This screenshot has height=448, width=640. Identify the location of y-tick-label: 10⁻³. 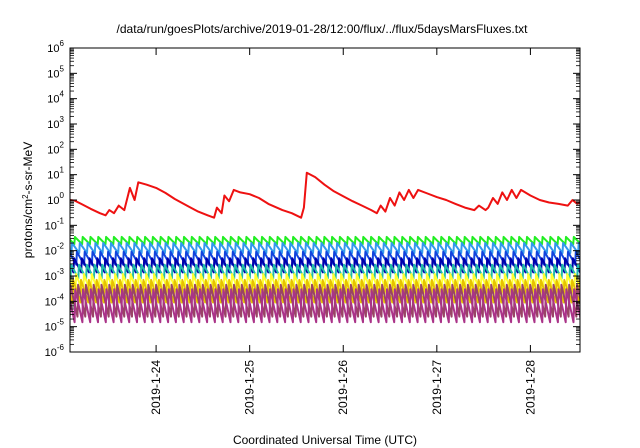
(55, 275).